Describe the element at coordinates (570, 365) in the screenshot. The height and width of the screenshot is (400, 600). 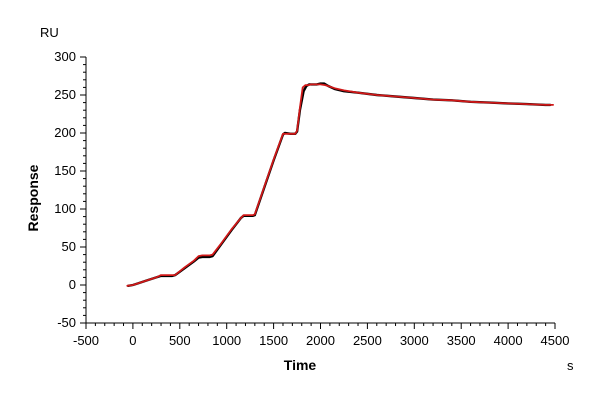
I see `x-unit-label: s` at that location.